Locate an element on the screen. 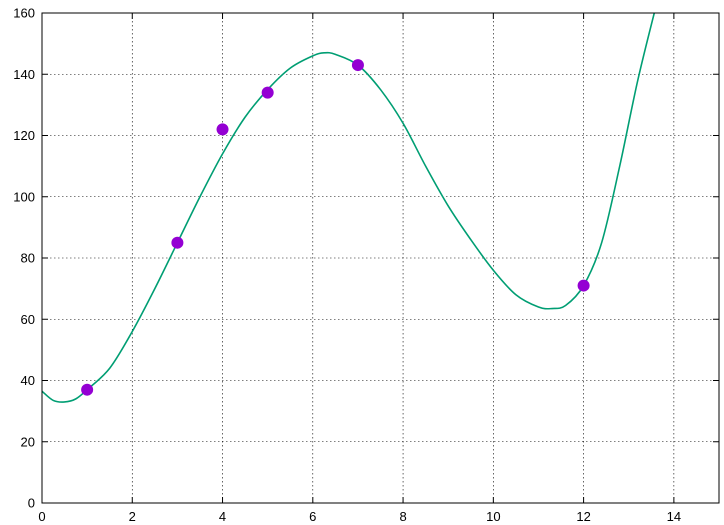  x-tick-label: 6 is located at coordinates (312, 516).